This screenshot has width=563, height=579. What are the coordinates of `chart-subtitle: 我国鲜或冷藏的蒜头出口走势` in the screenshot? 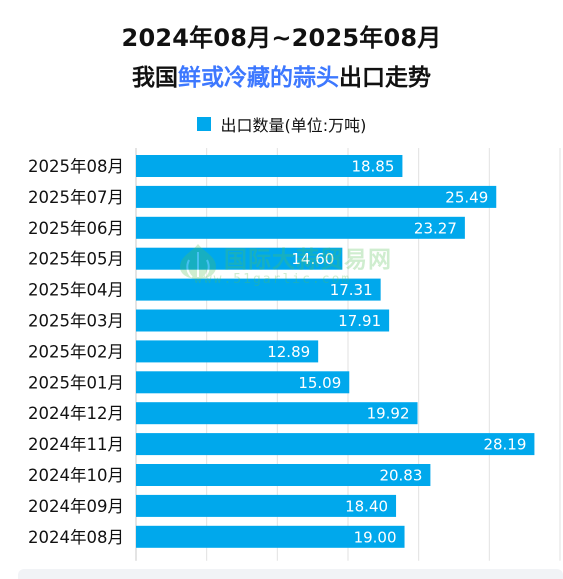 It's located at (281, 75).